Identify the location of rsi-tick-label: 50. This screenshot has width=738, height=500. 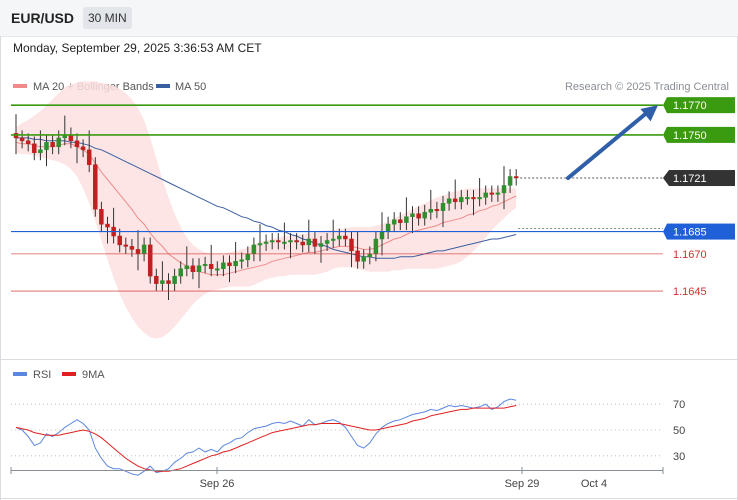
(679, 431).